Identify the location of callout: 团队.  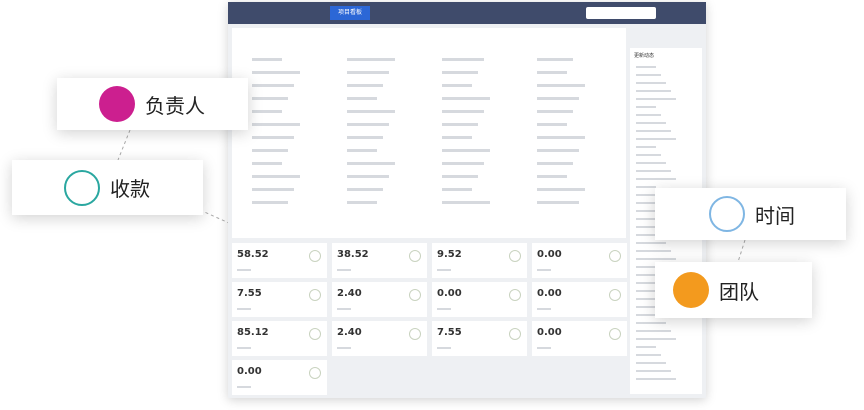
(733, 290).